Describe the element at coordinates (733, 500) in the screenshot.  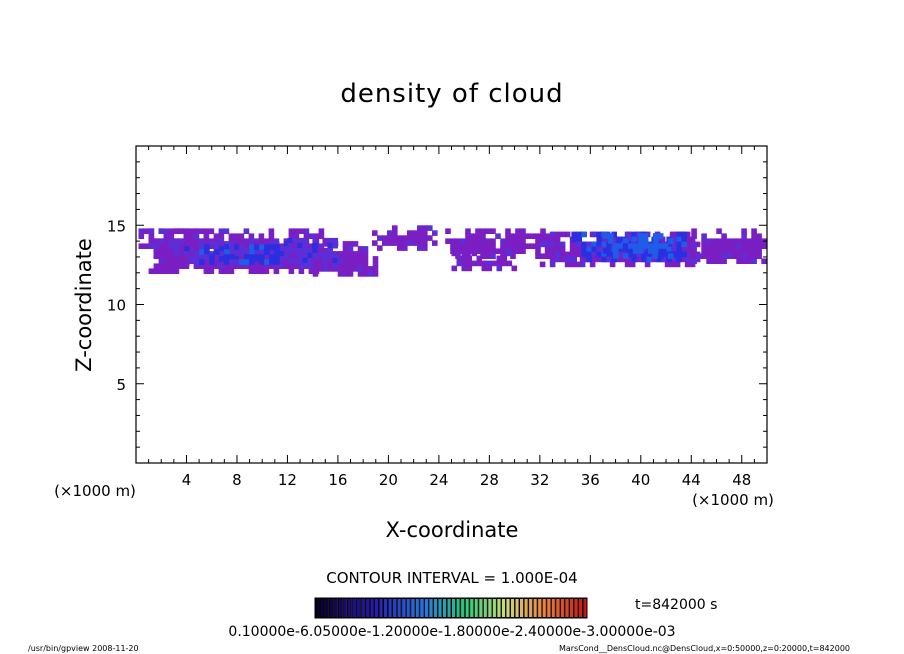
I see `x-unit-label: (×1000 m)` at that location.